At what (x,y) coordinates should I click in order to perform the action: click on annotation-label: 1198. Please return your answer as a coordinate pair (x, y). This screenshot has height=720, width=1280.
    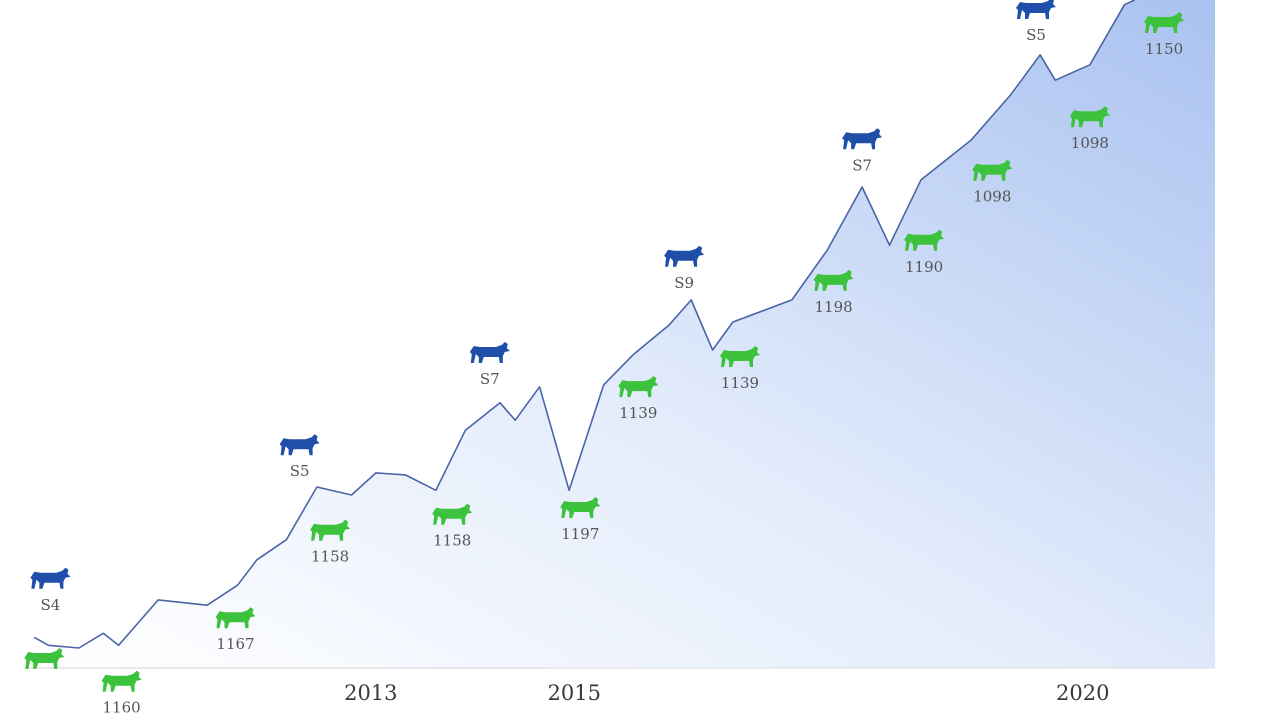
    Looking at the image, I should click on (834, 307).